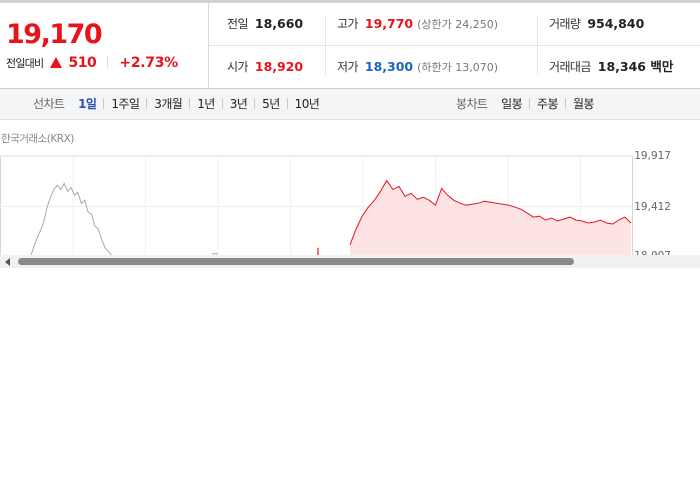  What do you see at coordinates (104, 45) in the screenshot?
I see `price-summary: 19,170 전일대비 510 +2.73%` at bounding box center [104, 45].